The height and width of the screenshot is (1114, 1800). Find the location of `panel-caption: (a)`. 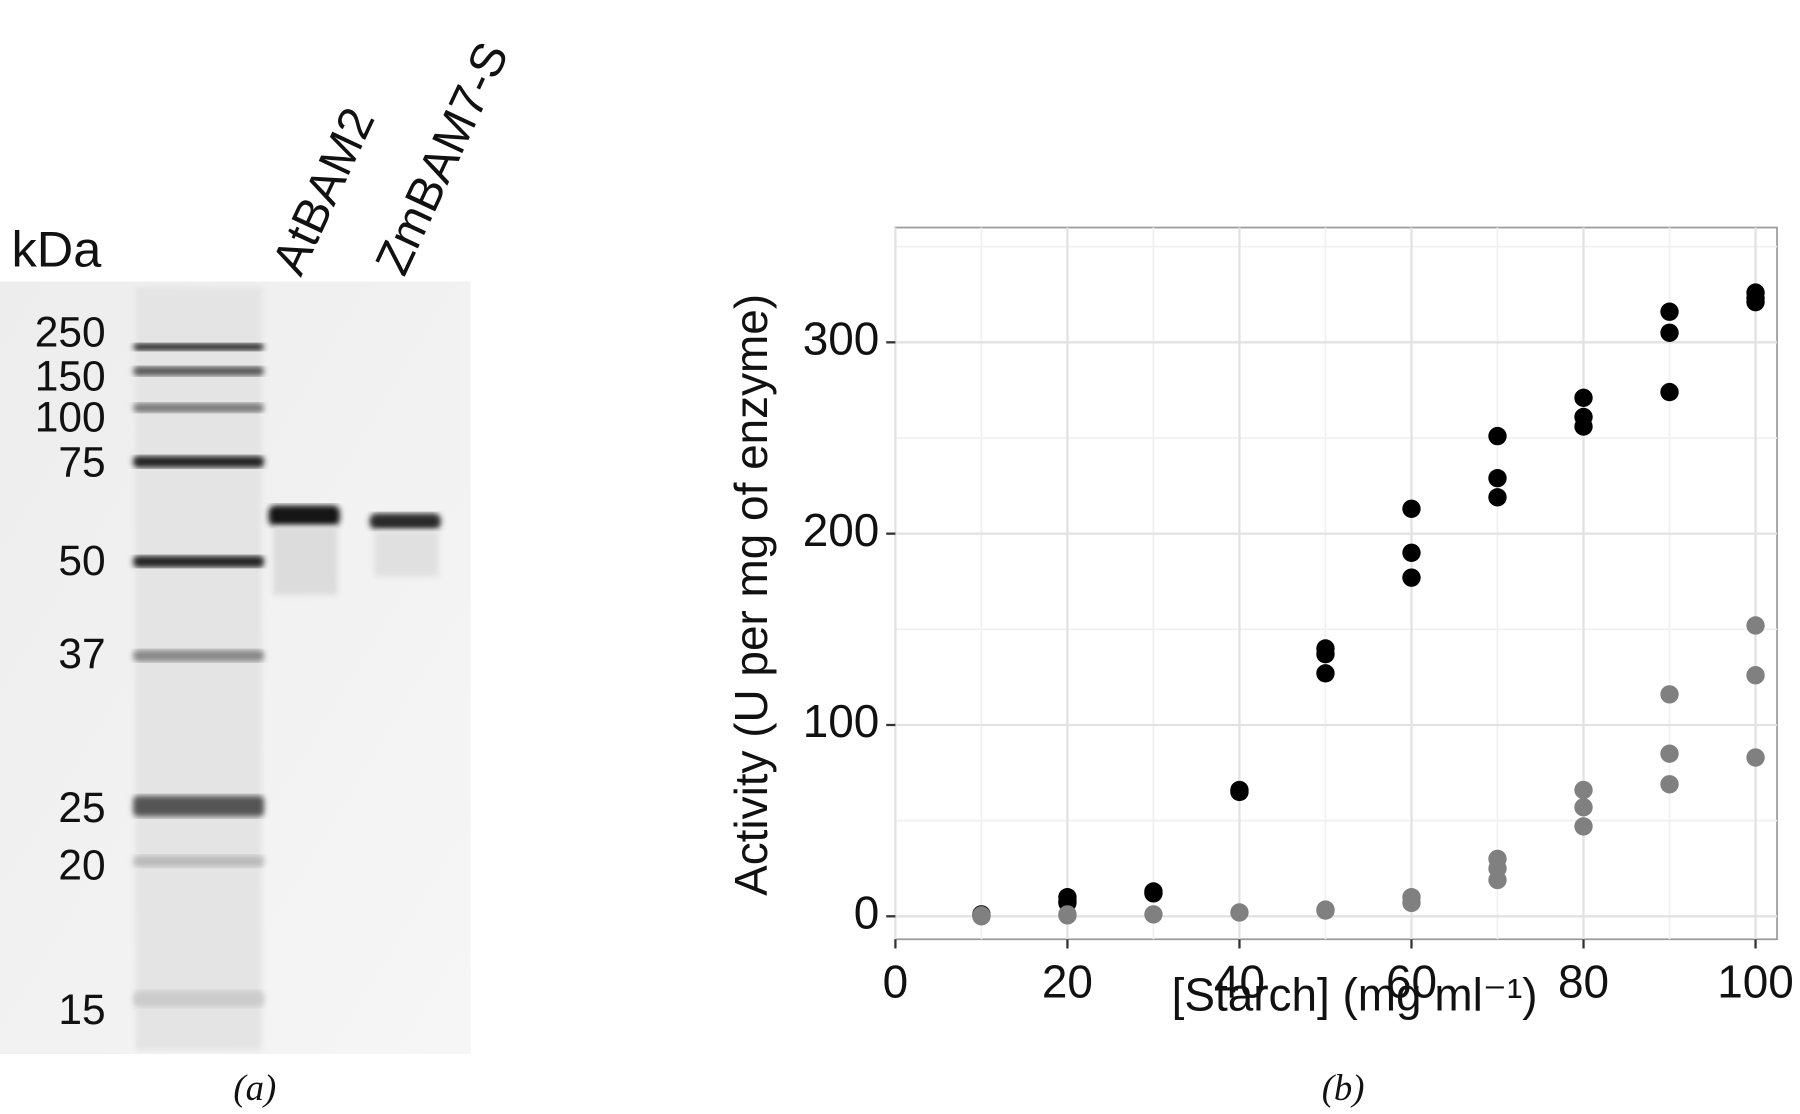

panel-caption: (a) is located at coordinates (254, 1087).